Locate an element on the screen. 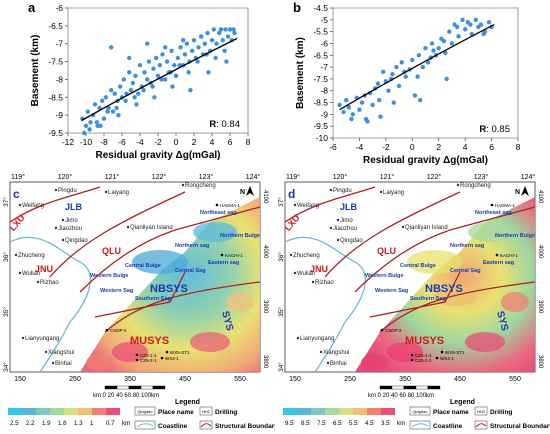  y-tick-label: -8.5 is located at coordinates (320, 103).